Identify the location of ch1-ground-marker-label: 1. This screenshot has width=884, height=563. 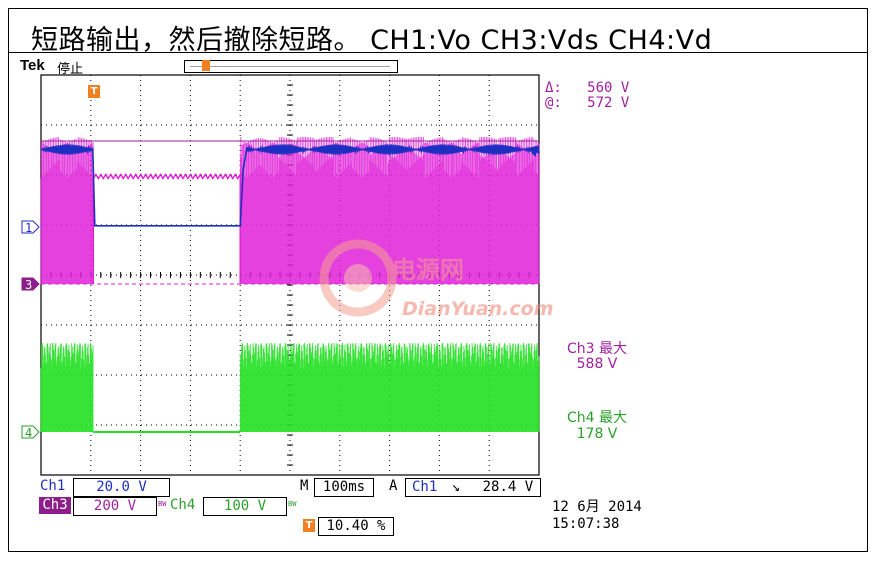
(28, 228).